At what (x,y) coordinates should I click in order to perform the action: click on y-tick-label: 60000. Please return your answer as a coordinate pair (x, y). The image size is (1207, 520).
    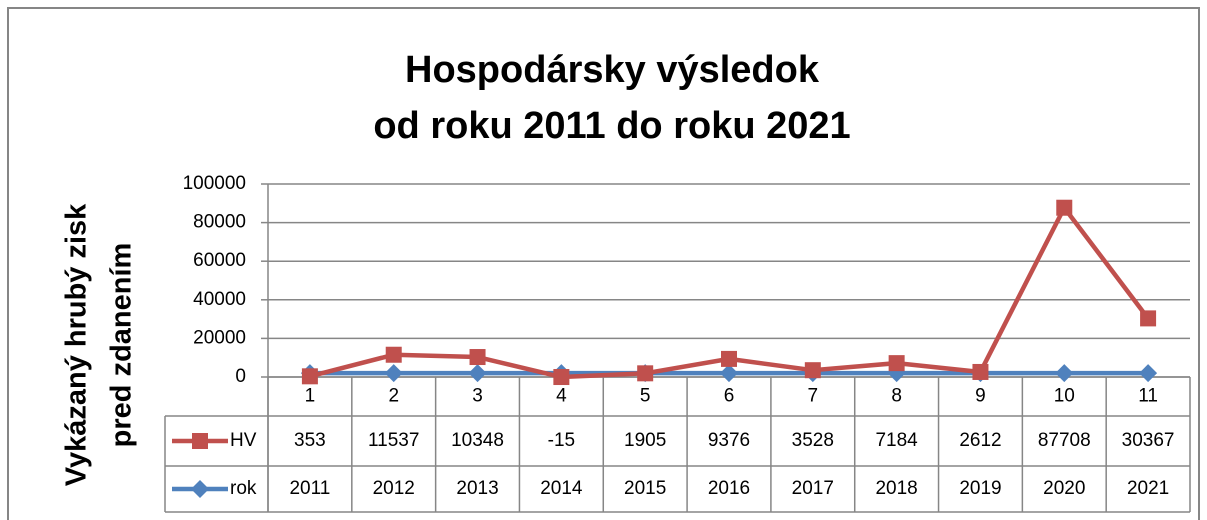
    Looking at the image, I should click on (219, 260).